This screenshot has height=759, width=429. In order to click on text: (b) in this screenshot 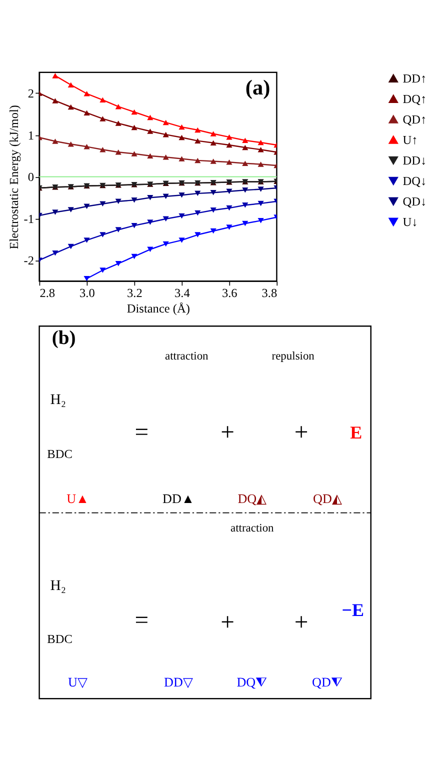, I will do `click(64, 338)`.